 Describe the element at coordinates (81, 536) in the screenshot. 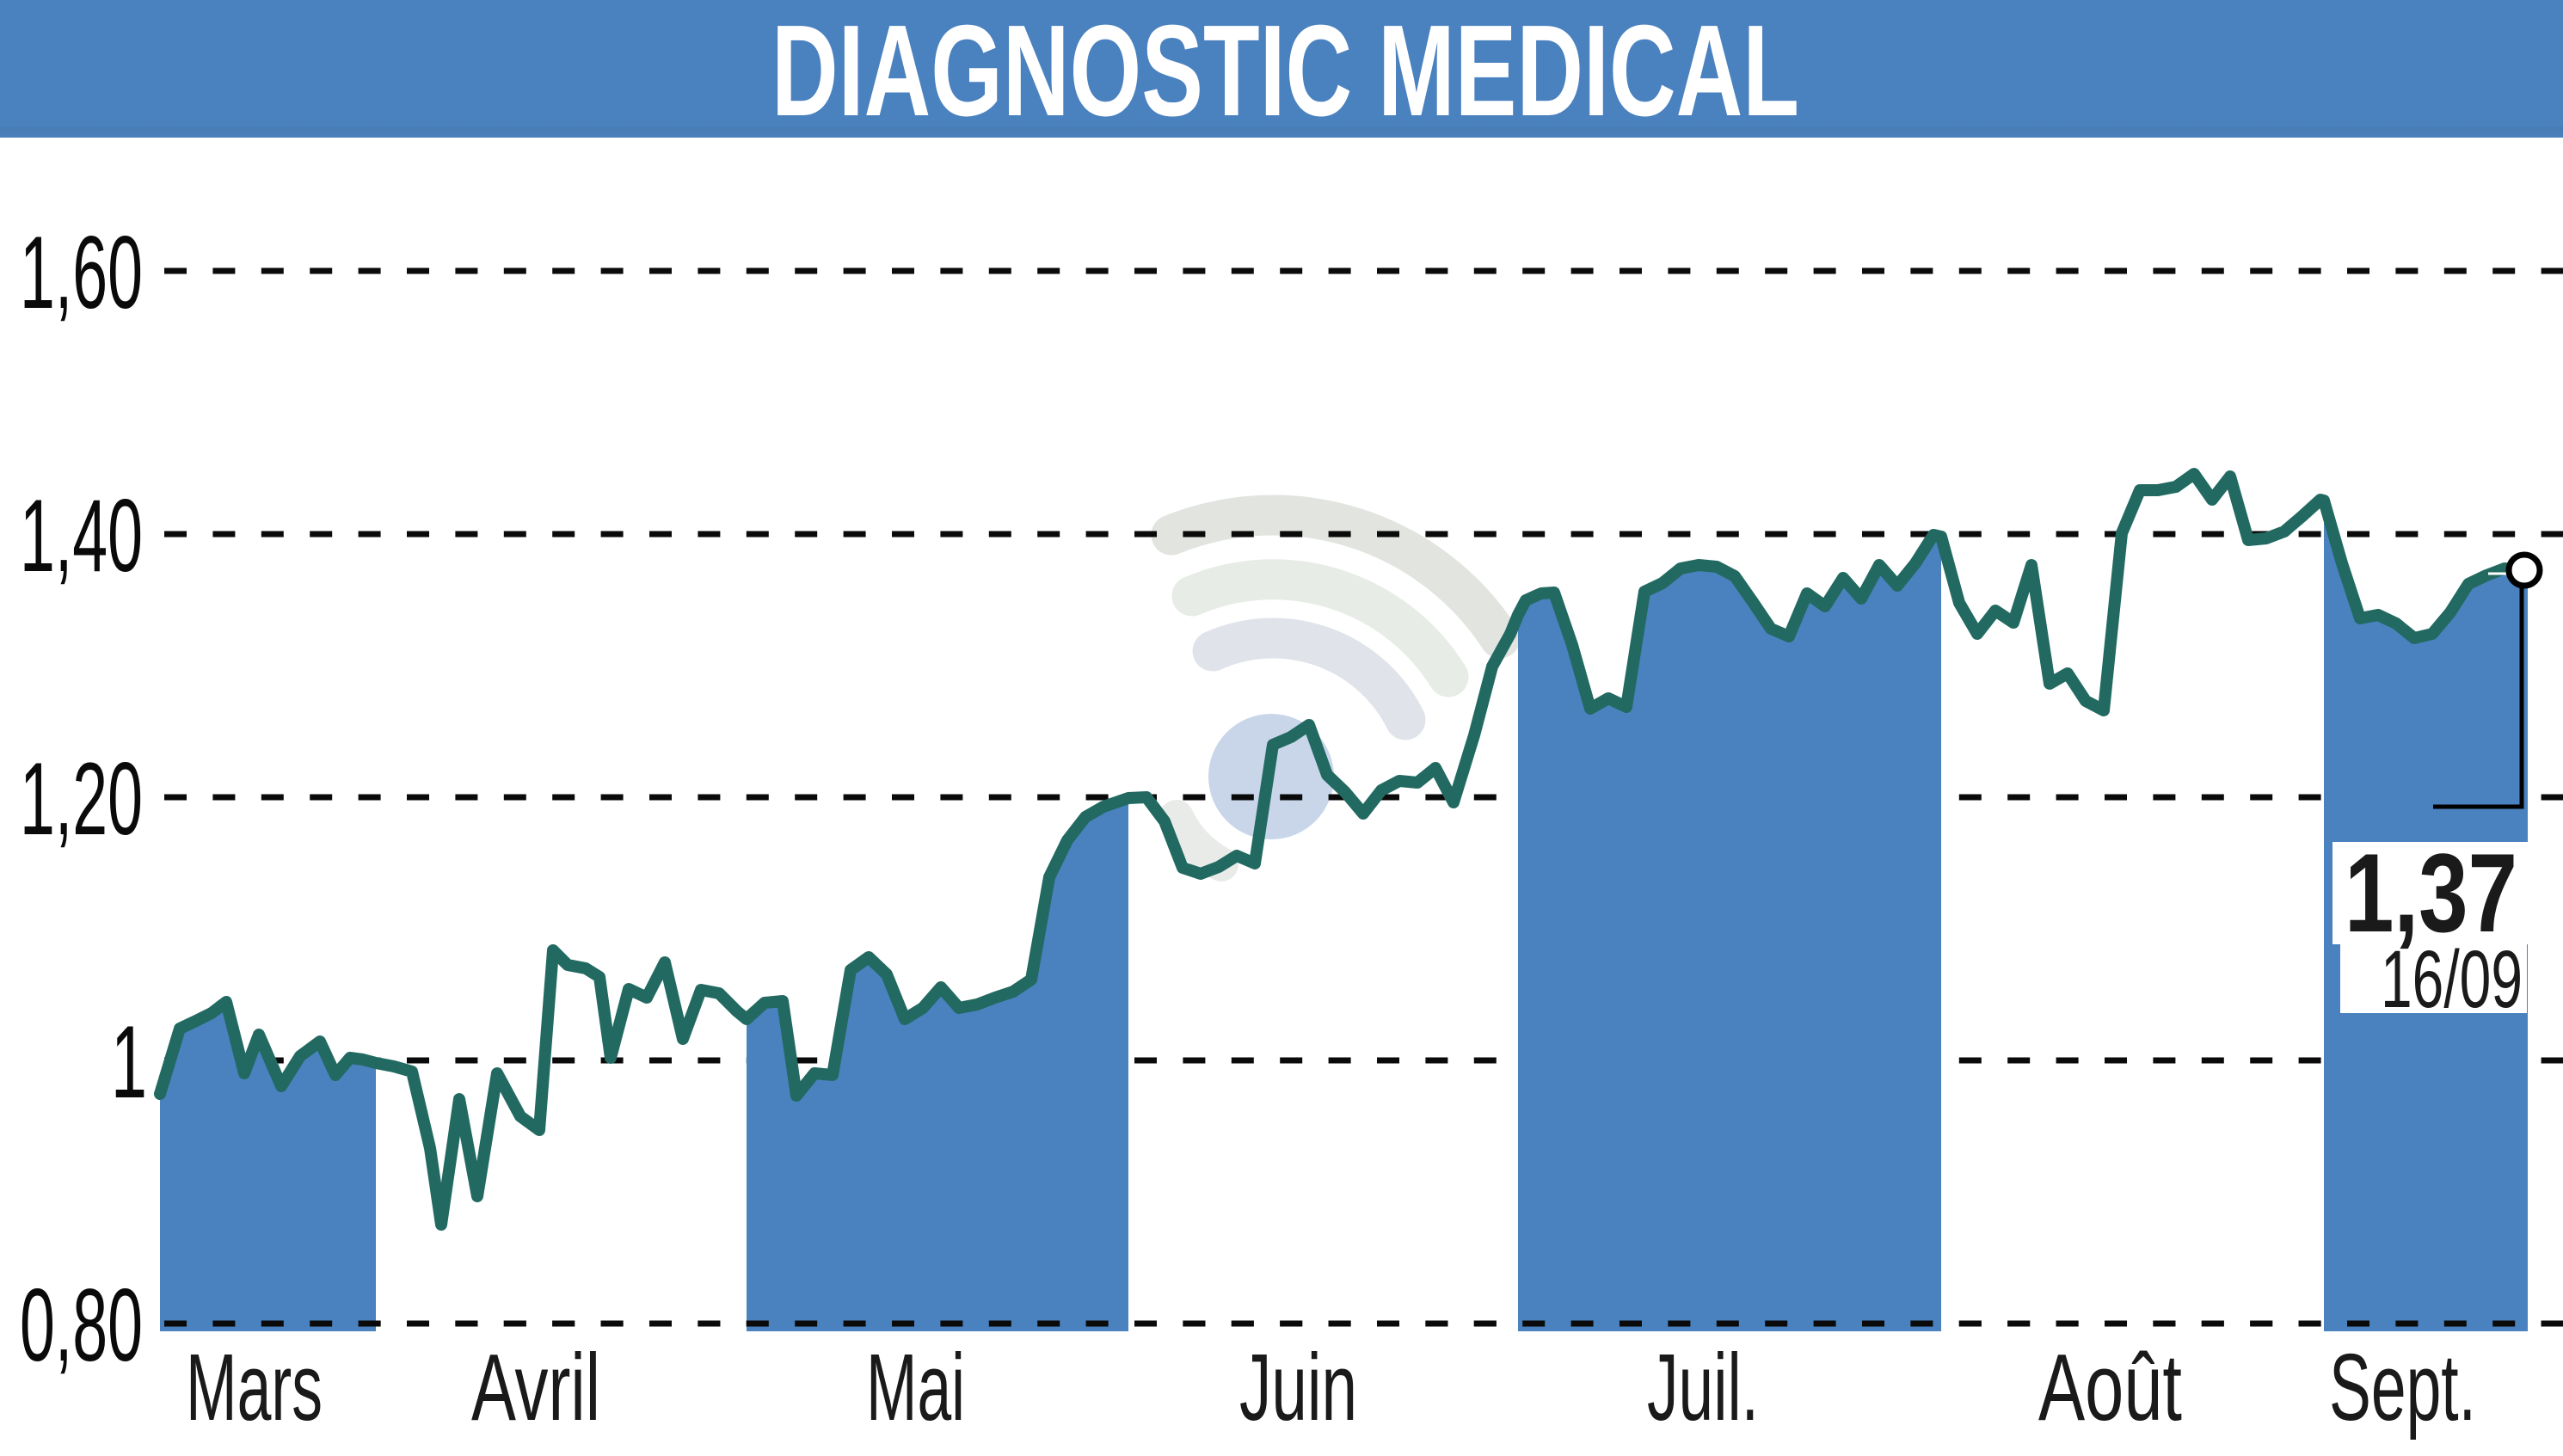

I see `svg-text: 1,40` at that location.